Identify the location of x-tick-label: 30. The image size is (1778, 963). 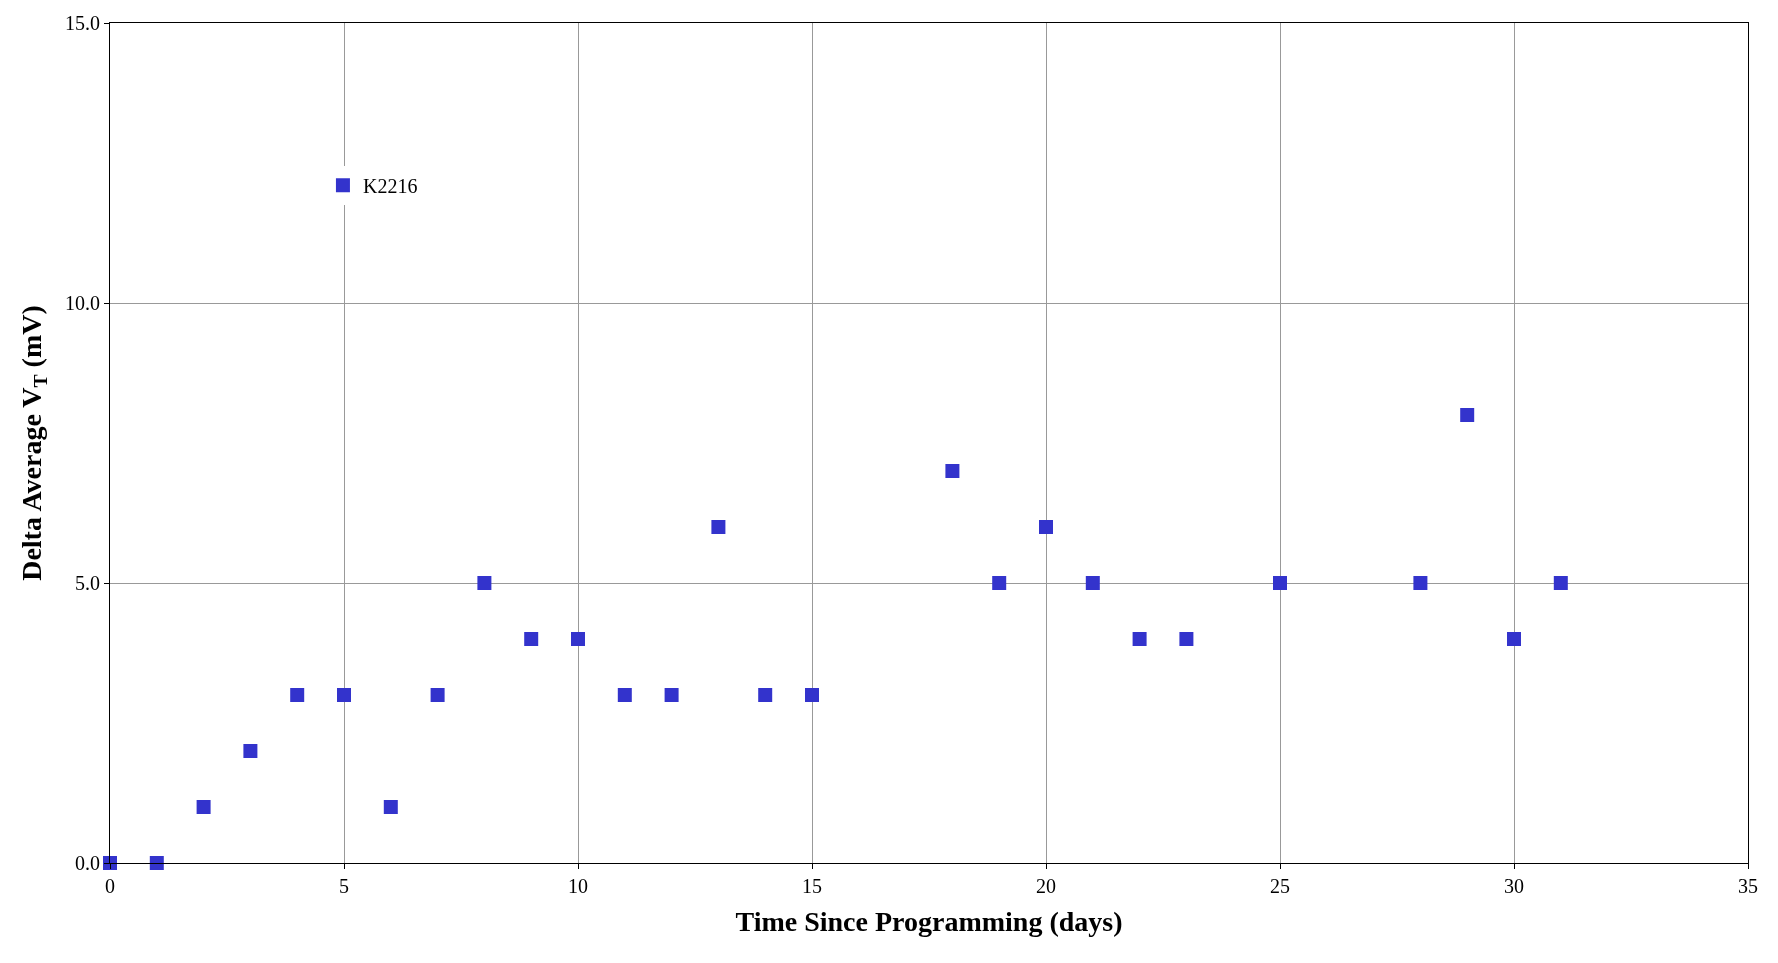
(1514, 886).